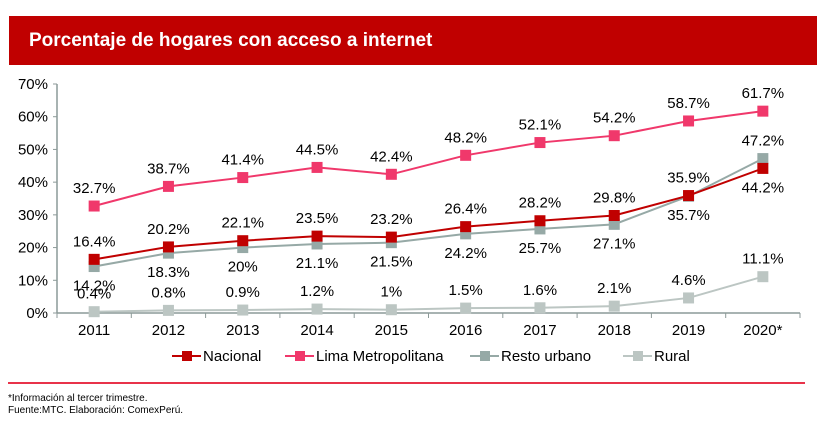  What do you see at coordinates (316, 330) in the screenshot?
I see `x-tick-label: 2014` at bounding box center [316, 330].